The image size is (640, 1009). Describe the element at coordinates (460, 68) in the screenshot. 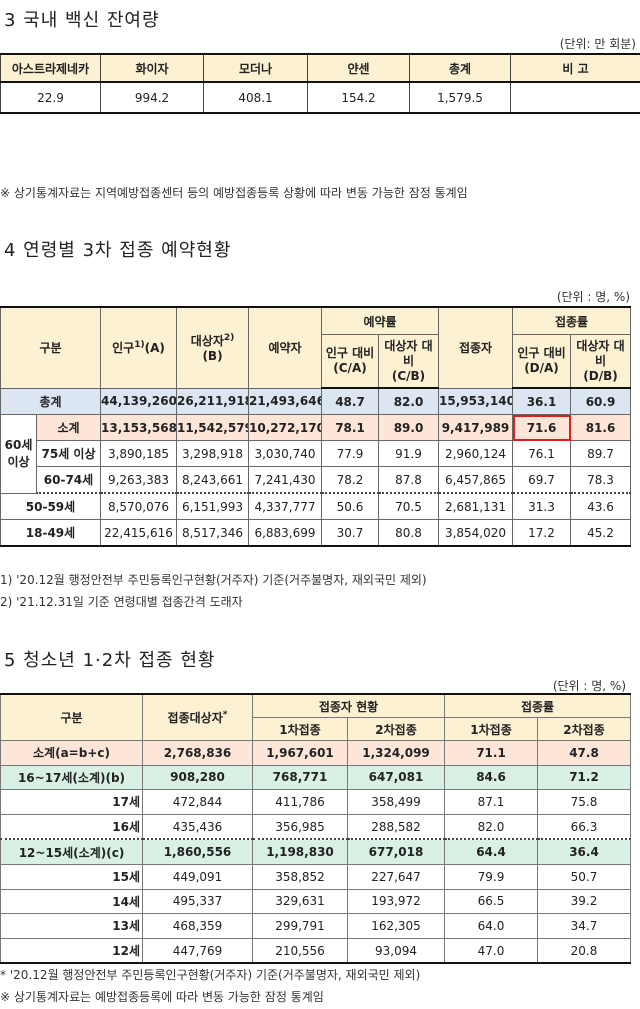

I see `header-total: 총계` at that location.